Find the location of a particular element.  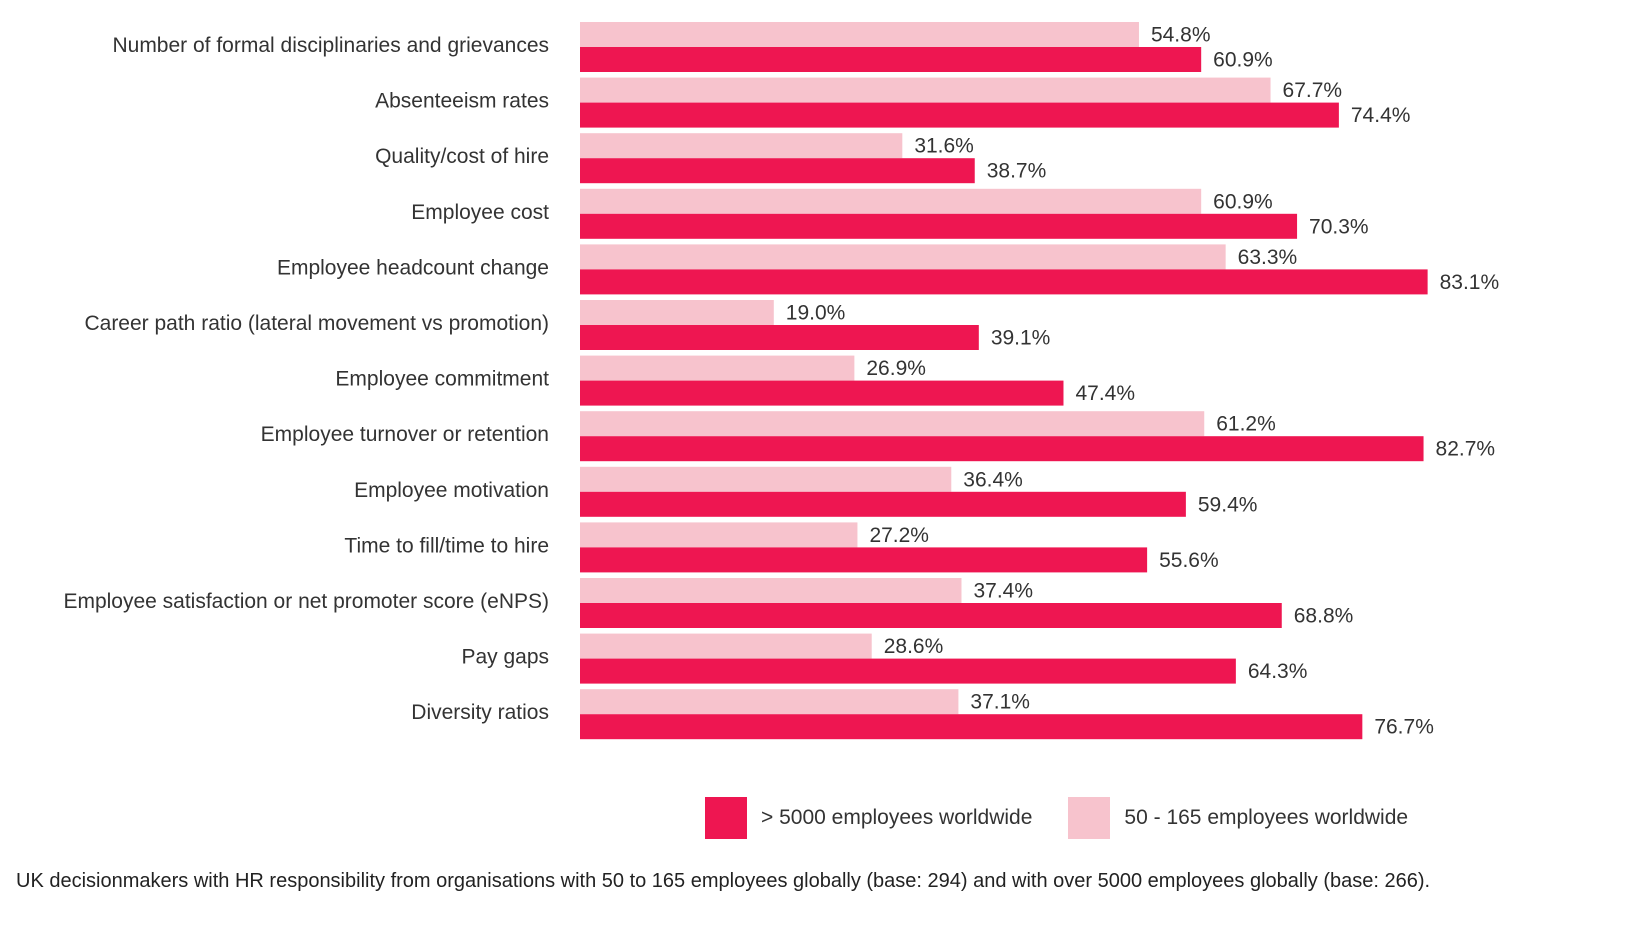

data-label: 31.6% is located at coordinates (944, 146).